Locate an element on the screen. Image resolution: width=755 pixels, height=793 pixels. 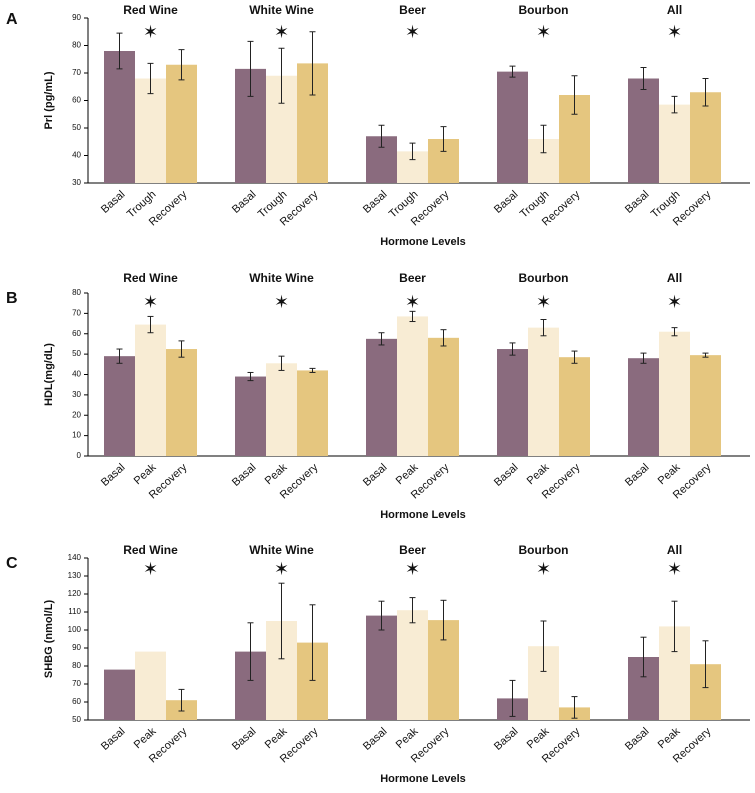
y-tick-label: 20 is located at coordinates (76, 414).